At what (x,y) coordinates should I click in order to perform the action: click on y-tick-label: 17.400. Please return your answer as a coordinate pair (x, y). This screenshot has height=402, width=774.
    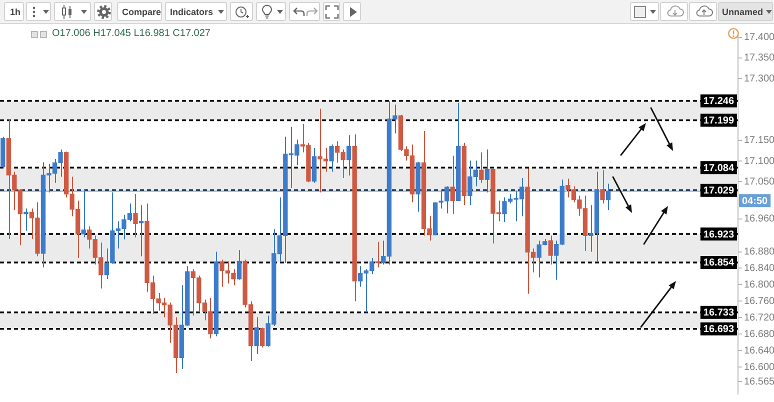
    Looking at the image, I should click on (759, 38).